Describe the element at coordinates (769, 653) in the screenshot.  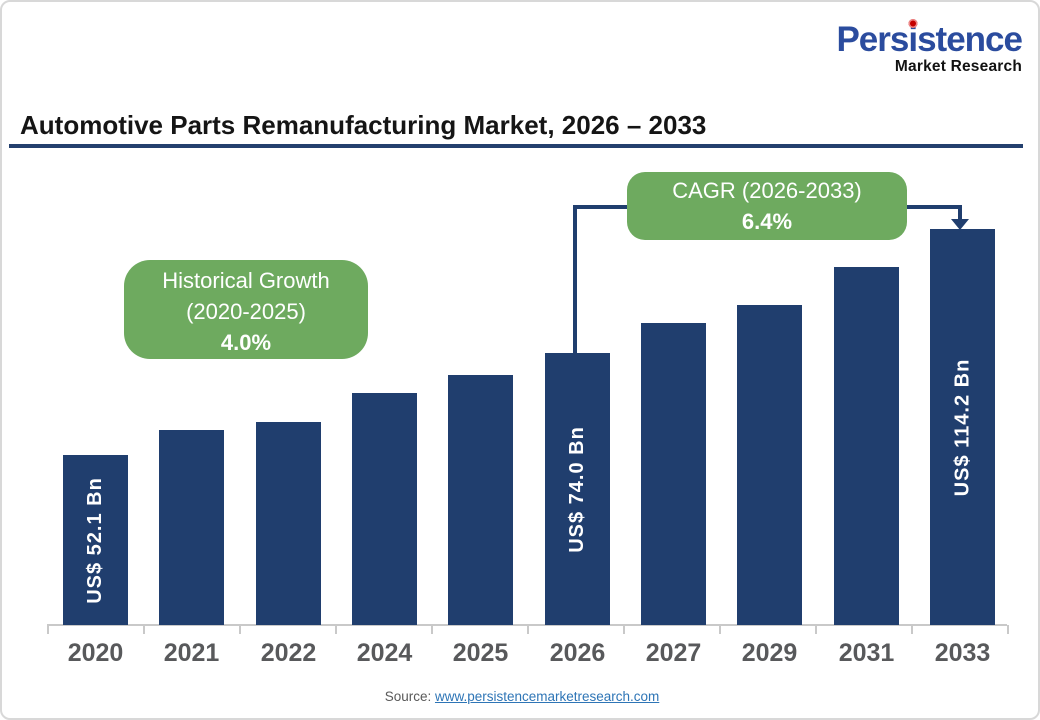
I see `x-axis-label-2029: 2029` at that location.